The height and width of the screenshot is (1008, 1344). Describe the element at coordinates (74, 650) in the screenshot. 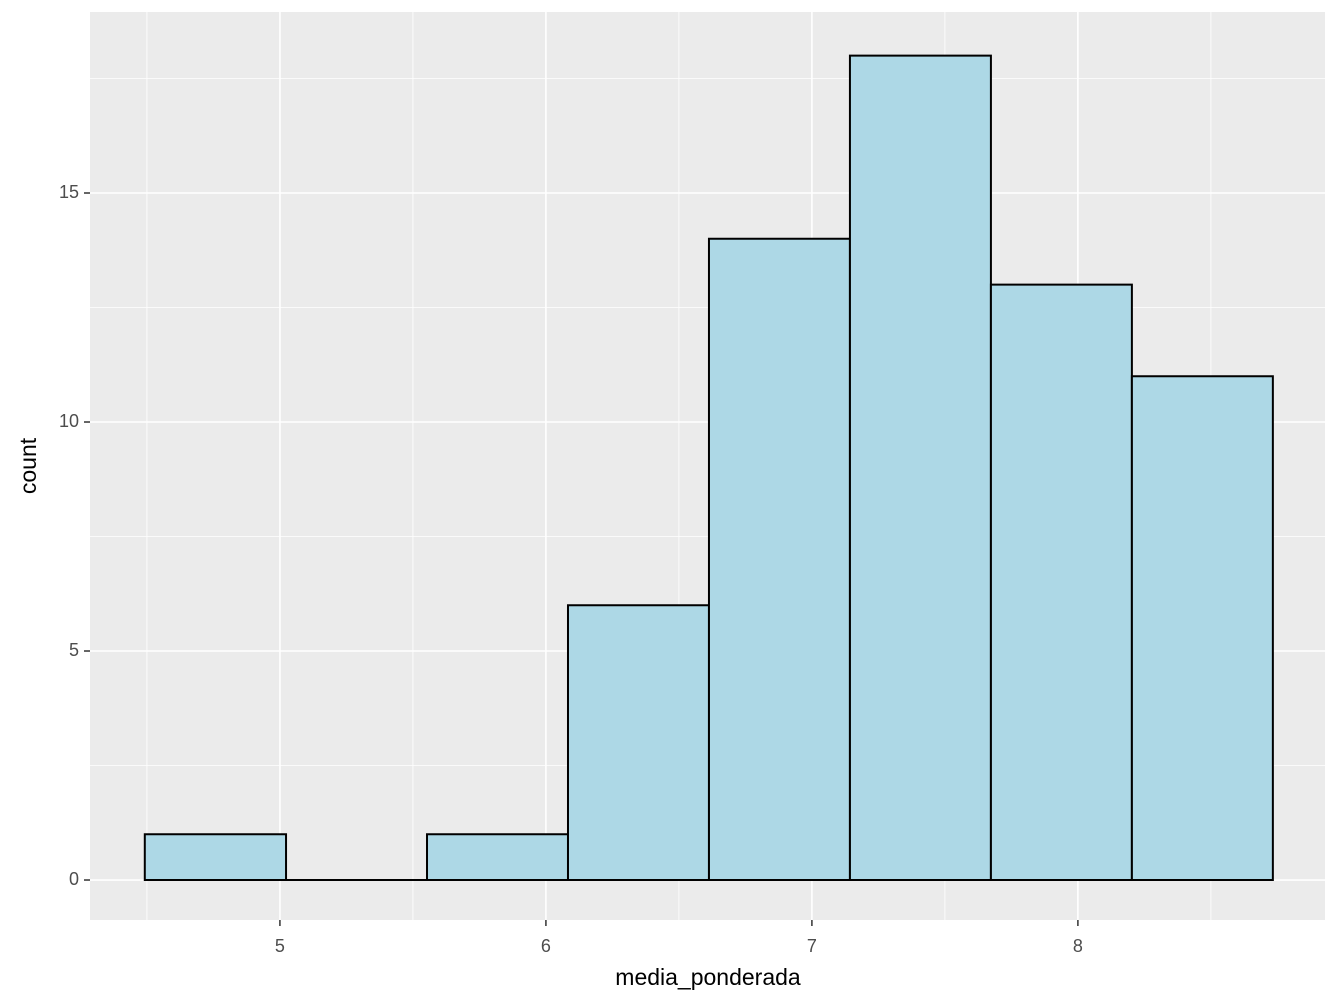

I see `y-tick-label: 5` at that location.